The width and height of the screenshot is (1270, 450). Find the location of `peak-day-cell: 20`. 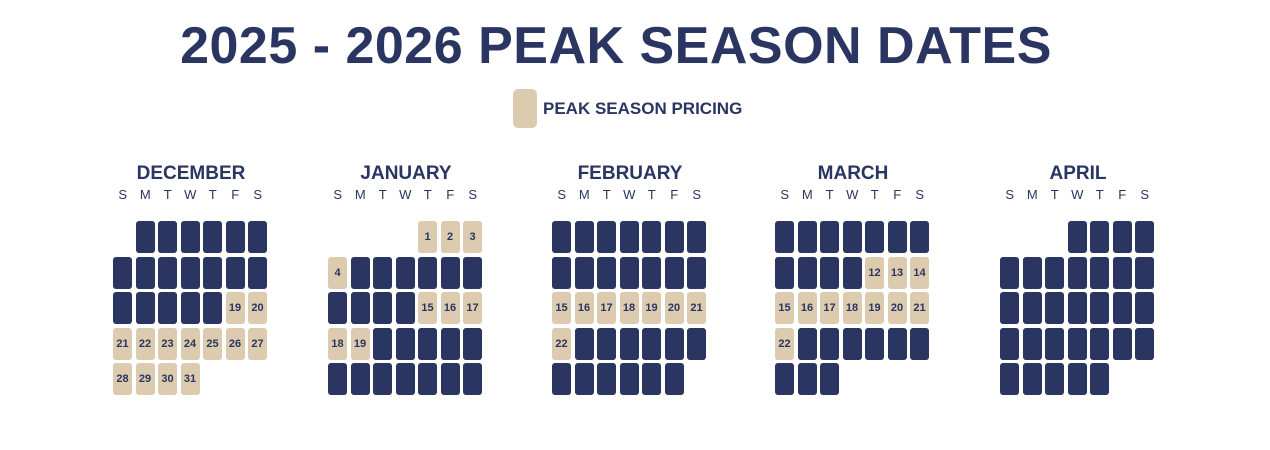

peak-day-cell: 20 is located at coordinates (674, 308).